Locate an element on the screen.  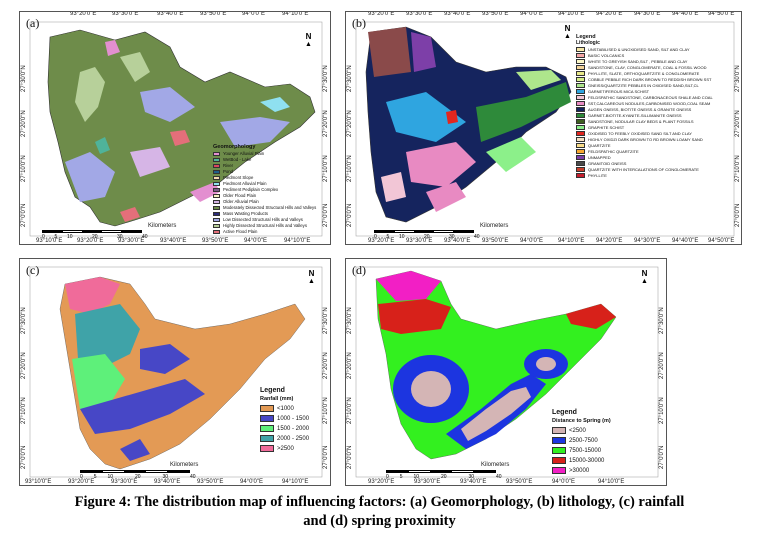
legend-label: 7500-15000 is located at coordinates (585, 450).